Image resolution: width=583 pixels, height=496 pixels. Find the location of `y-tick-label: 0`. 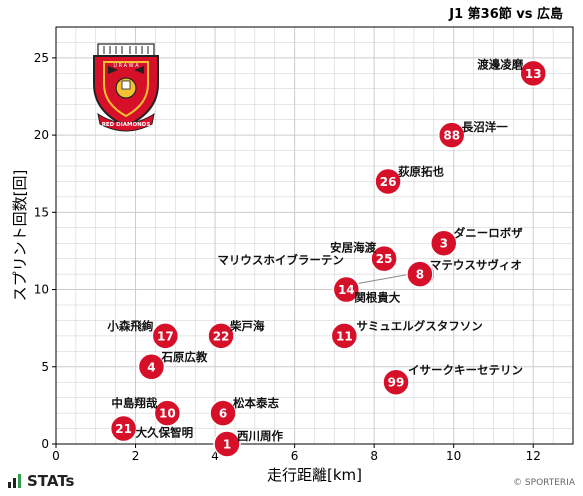

y-tick-label: 0 is located at coordinates (45, 444).